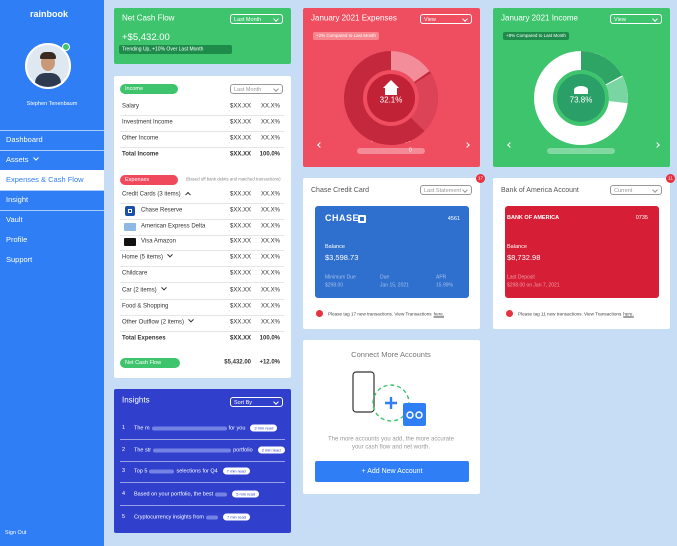 The height and width of the screenshot is (546, 677). I want to click on expenses-pill, so click(149, 180).